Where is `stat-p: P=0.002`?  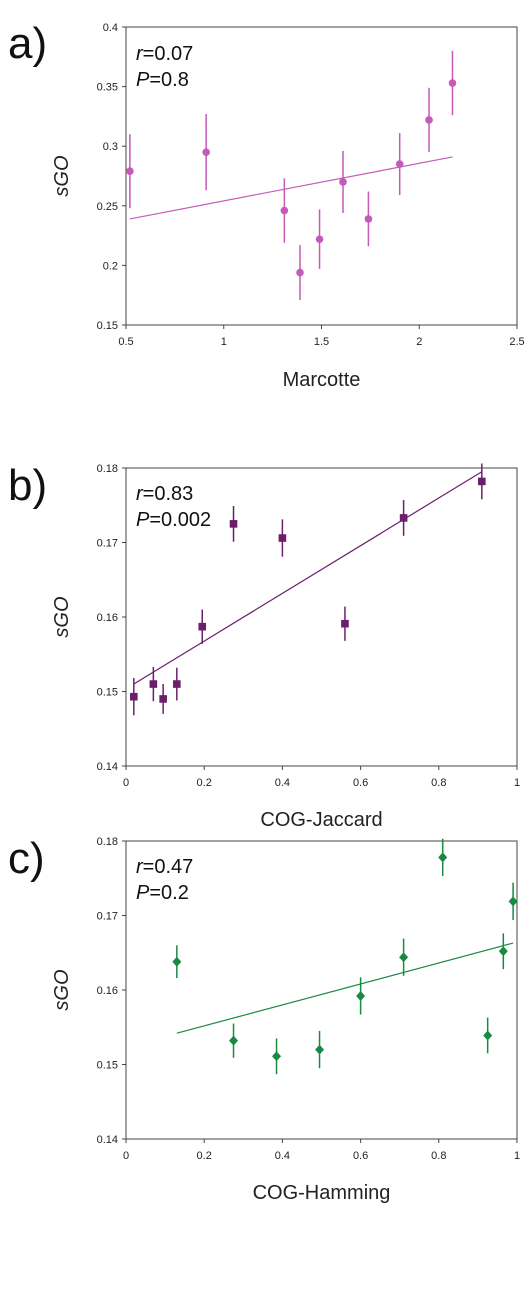 stat-p: P=0.002 is located at coordinates (173, 520).